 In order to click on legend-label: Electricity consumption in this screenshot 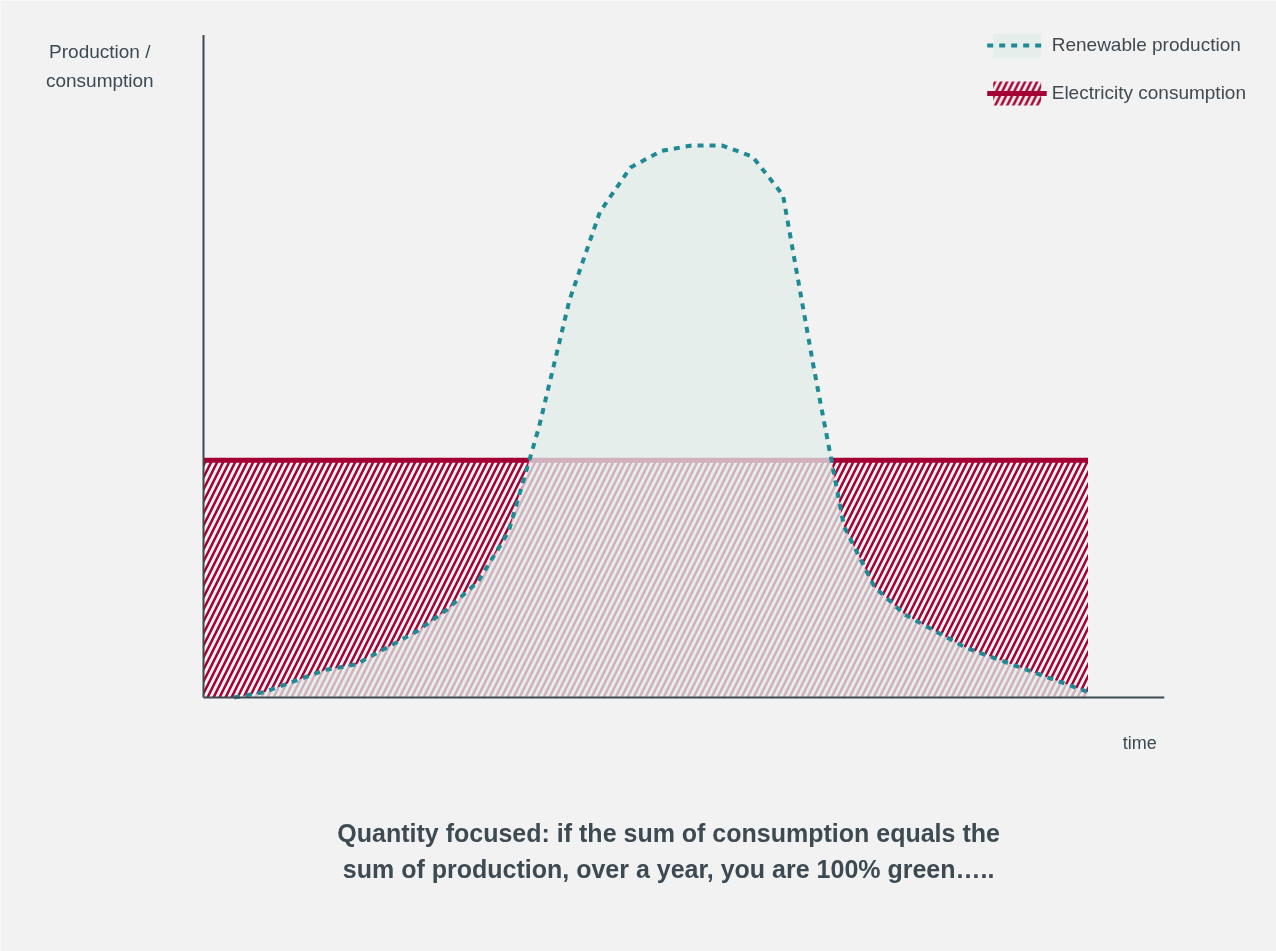, I will do `click(1148, 93)`.